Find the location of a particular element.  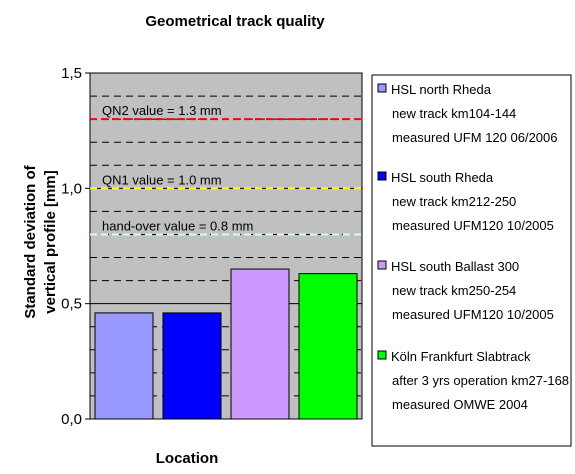

legend-text: measured UFM 120 06/2006 is located at coordinates (474, 137).